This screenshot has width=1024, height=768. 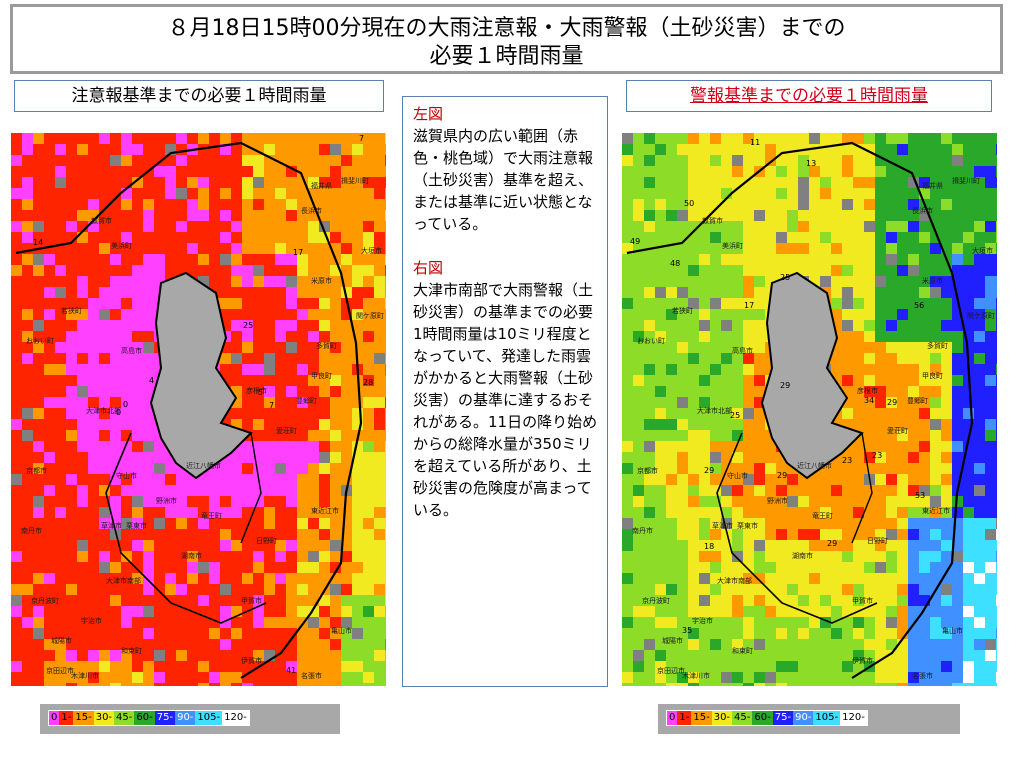 What do you see at coordinates (191, 555) in the screenshot?
I see `left-map-place-label: 湖南市` at bounding box center [191, 555].